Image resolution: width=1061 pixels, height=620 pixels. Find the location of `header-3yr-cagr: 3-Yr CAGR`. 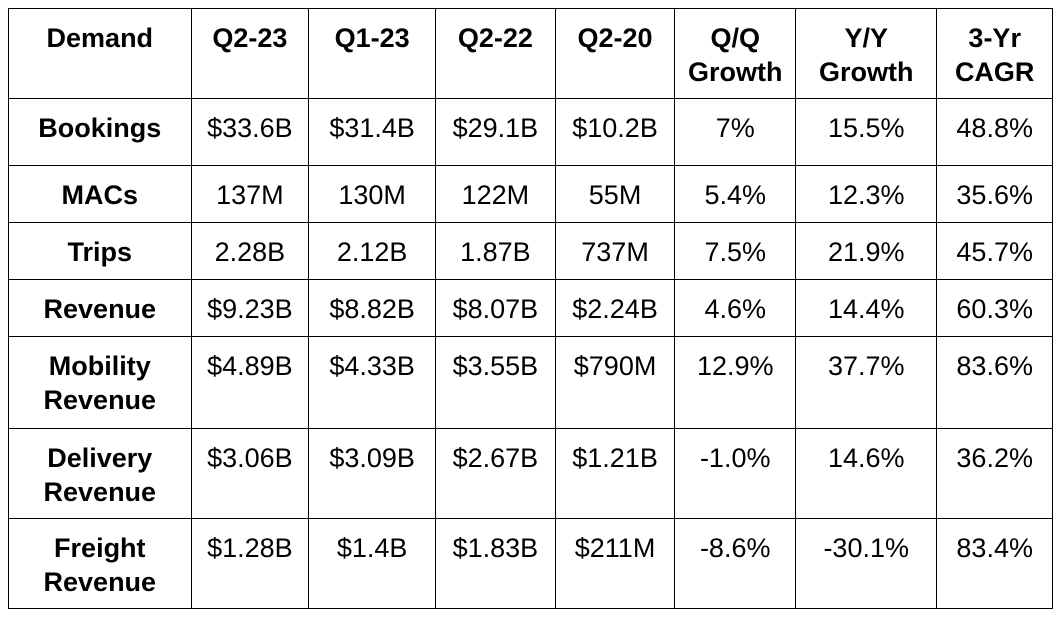

header-3yr-cagr: 3-Yr CAGR is located at coordinates (994, 53).